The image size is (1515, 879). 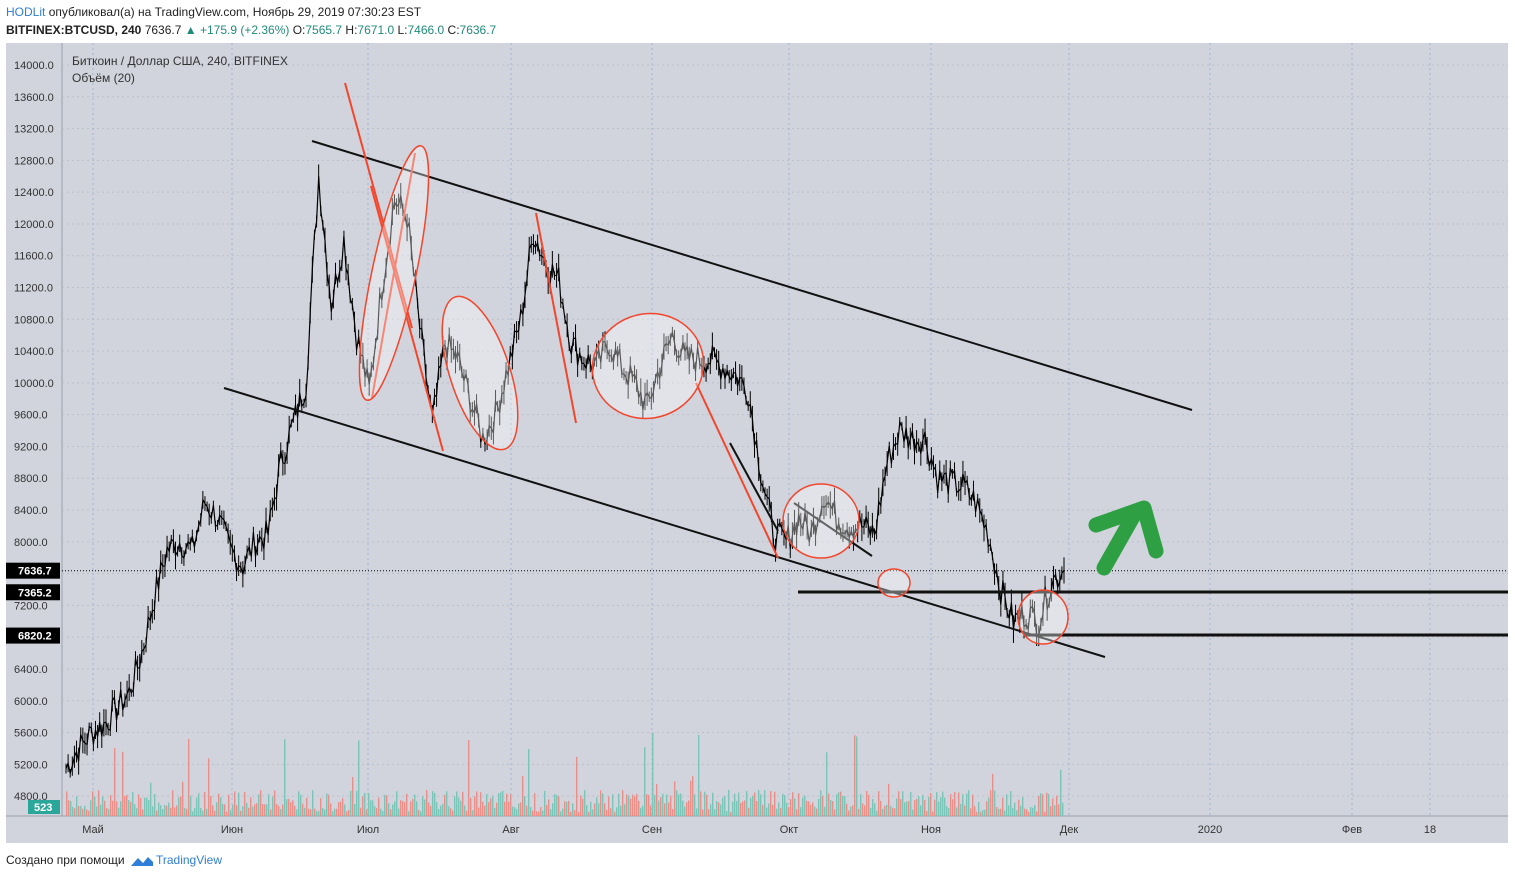 What do you see at coordinates (33, 257) in the screenshot?
I see `y-tick-label: 11600.0` at bounding box center [33, 257].